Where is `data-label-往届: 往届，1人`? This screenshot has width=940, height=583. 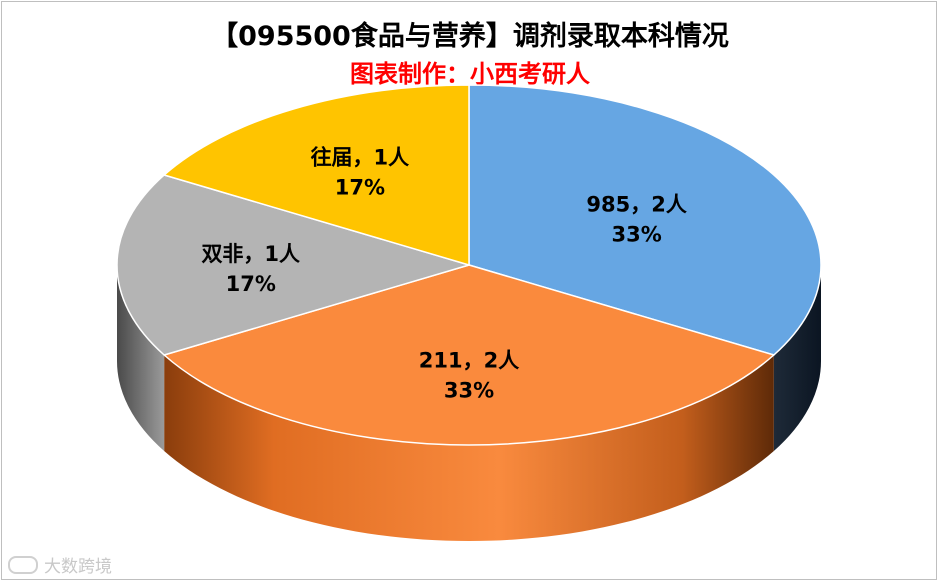
data-label-往届: 往届，1人 is located at coordinates (360, 157).